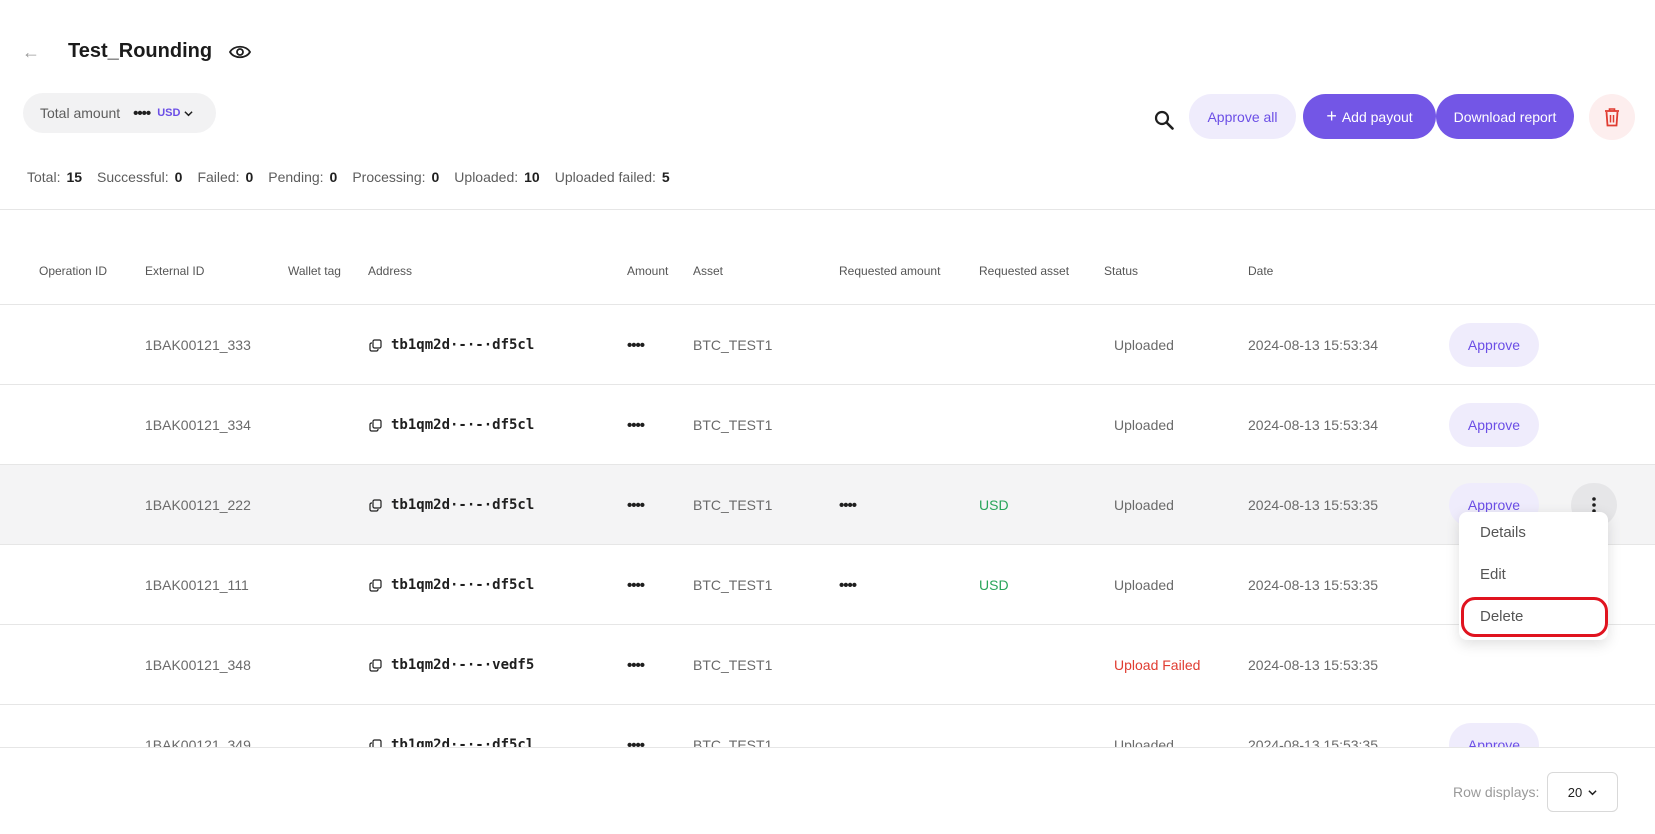 The width and height of the screenshot is (1655, 834). I want to click on external-id: 1BAK00121_349, so click(198, 742).